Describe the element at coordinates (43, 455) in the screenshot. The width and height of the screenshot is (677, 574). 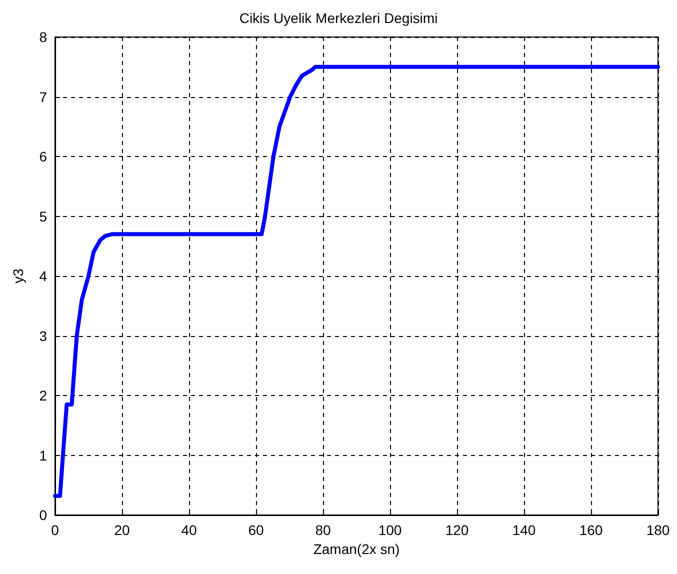
I see `y-tick-label: 1` at that location.